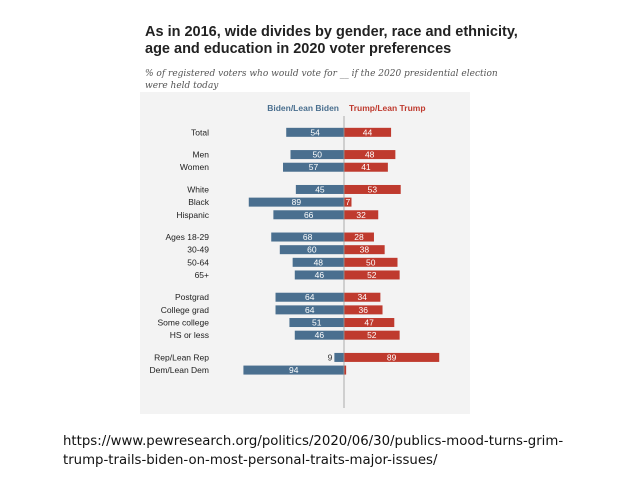 The image size is (638, 479). Describe the element at coordinates (179, 370) in the screenshot. I see `category-label: Dem/Lean Dem` at that location.